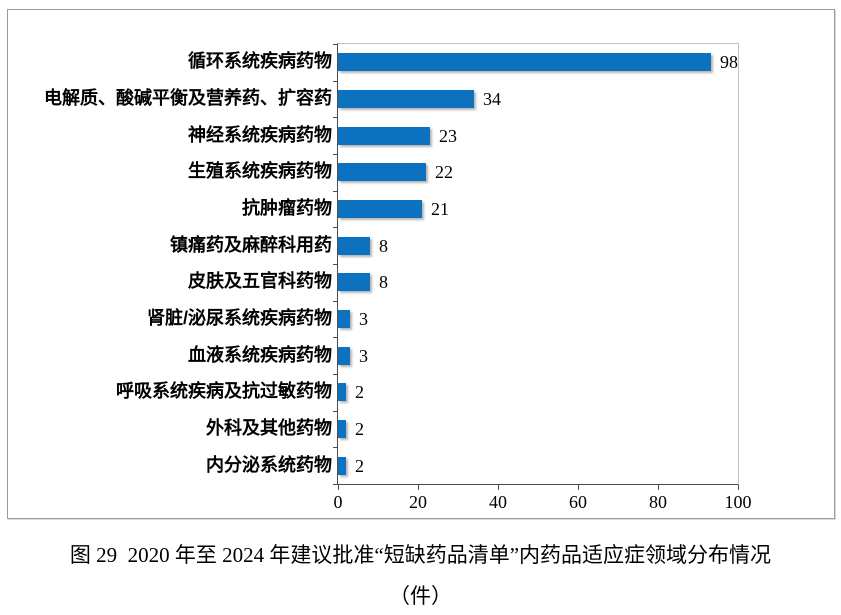 The image size is (841, 615). What do you see at coordinates (538, 135) in the screenshot?
I see `bar-row: 23` at bounding box center [538, 135].